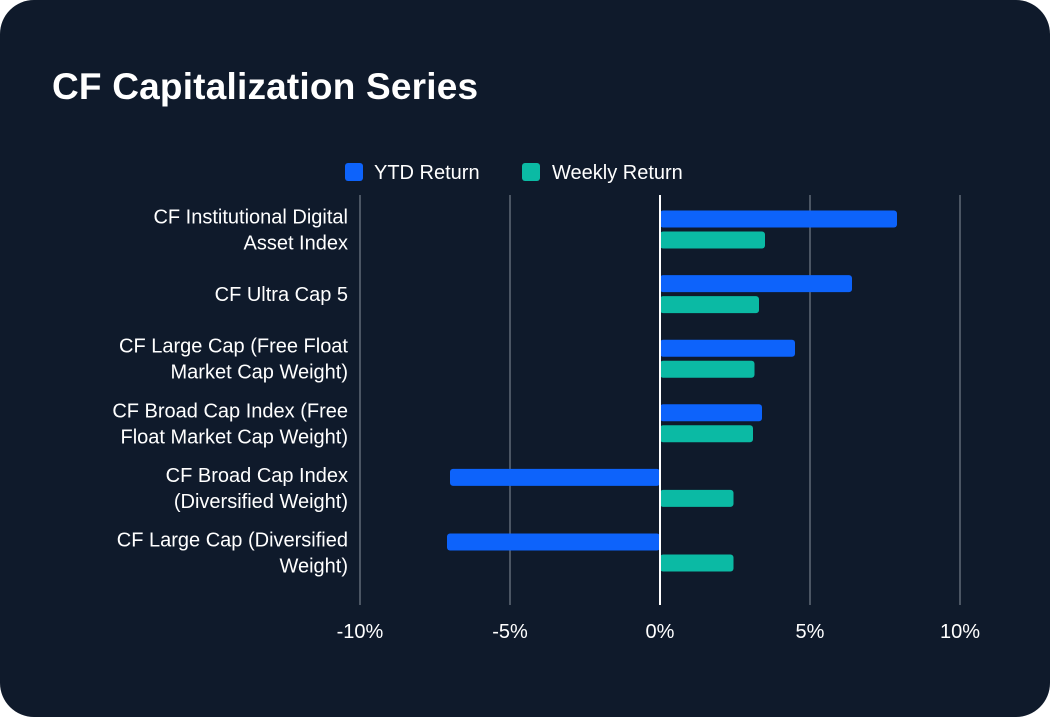  What do you see at coordinates (313, 567) in the screenshot?
I see `category-label: Weight)` at bounding box center [313, 567].